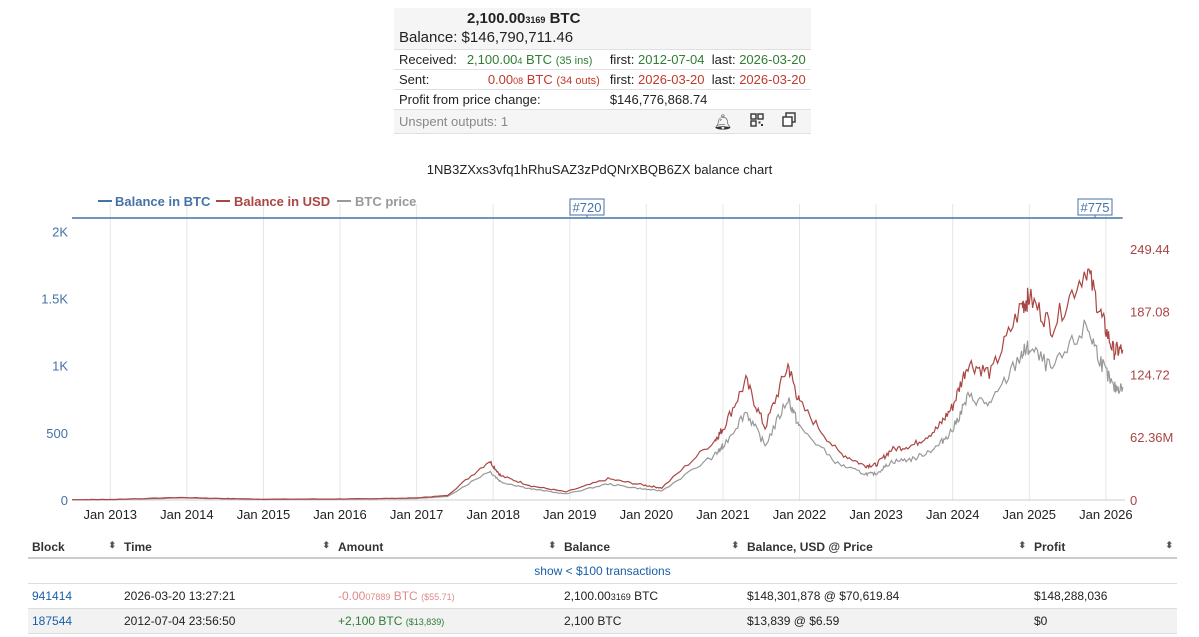 The image size is (1199, 637). Describe the element at coordinates (417, 514) in the screenshot. I see `x-tick-label: Jan 2017` at that location.